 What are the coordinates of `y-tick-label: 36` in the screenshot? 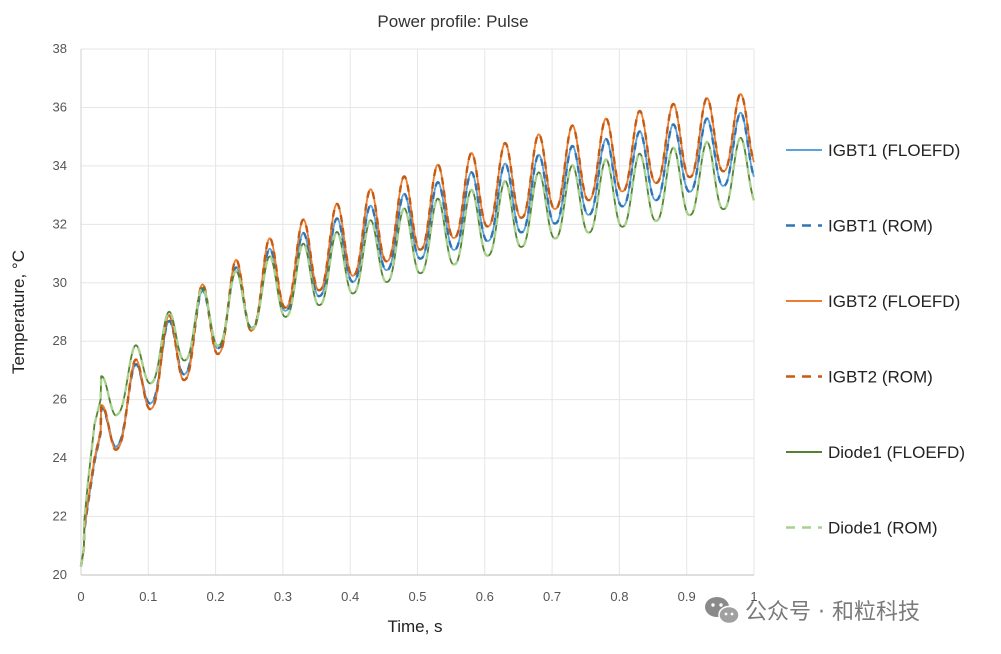 It's located at (60, 106).